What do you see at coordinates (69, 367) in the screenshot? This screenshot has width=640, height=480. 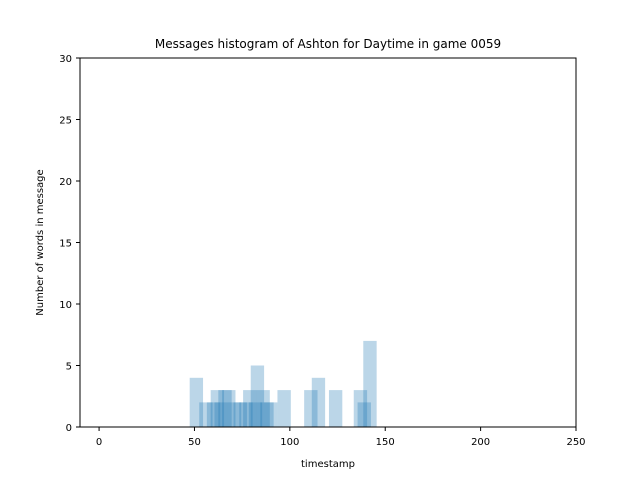 I see `y-tick-label: 5` at bounding box center [69, 367].